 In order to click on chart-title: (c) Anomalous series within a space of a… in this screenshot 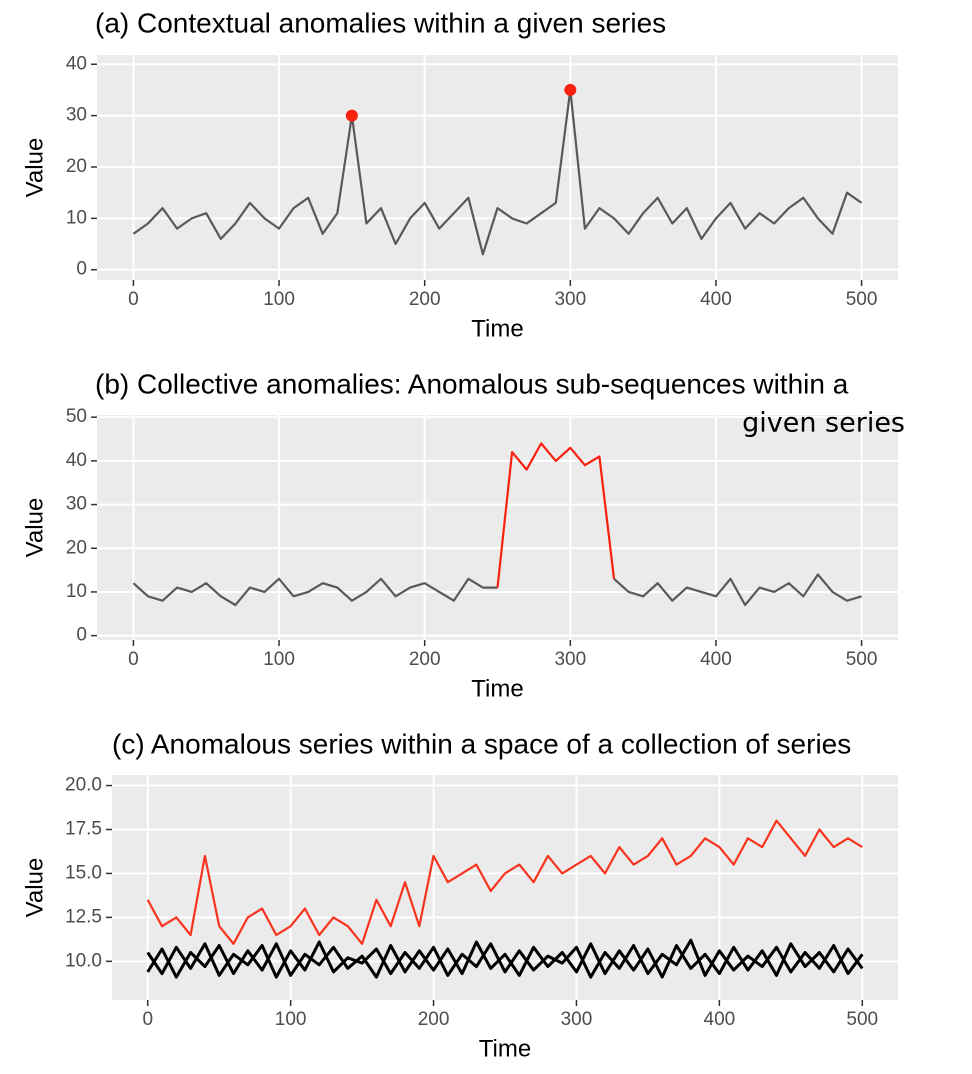, I will do `click(481, 743)`.